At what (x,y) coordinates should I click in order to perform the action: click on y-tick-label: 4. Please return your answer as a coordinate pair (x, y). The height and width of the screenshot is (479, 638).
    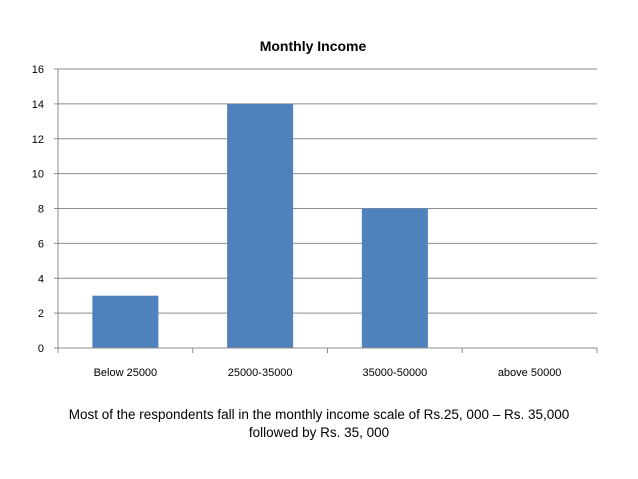
    Looking at the image, I should click on (41, 279).